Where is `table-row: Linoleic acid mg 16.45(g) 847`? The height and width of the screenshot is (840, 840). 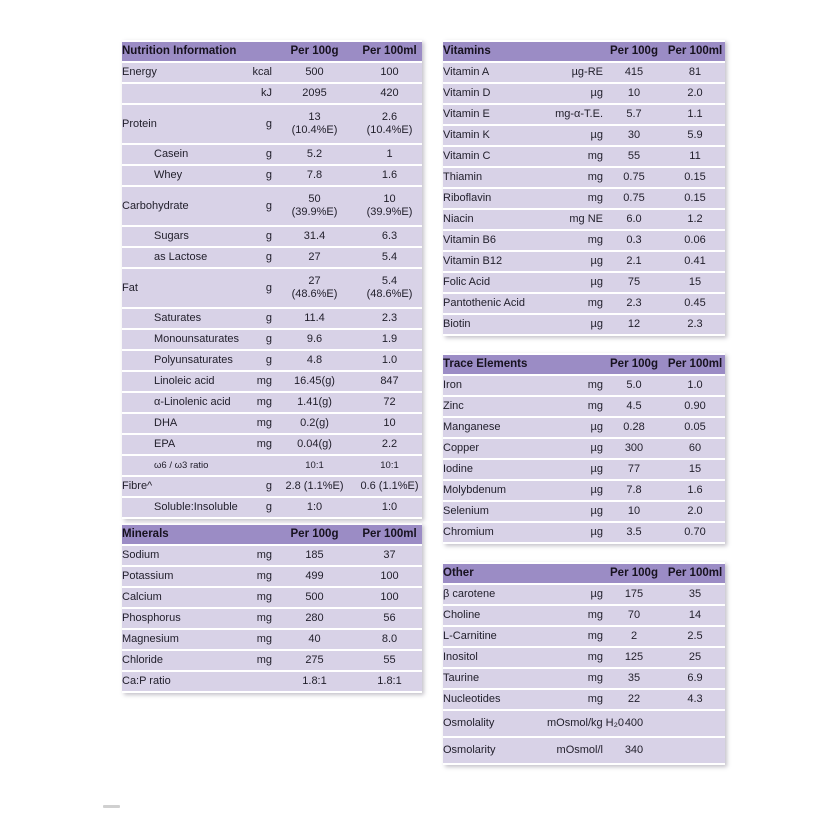 table-row: Linoleic acid mg 16.45(g) 847 is located at coordinates (272, 381).